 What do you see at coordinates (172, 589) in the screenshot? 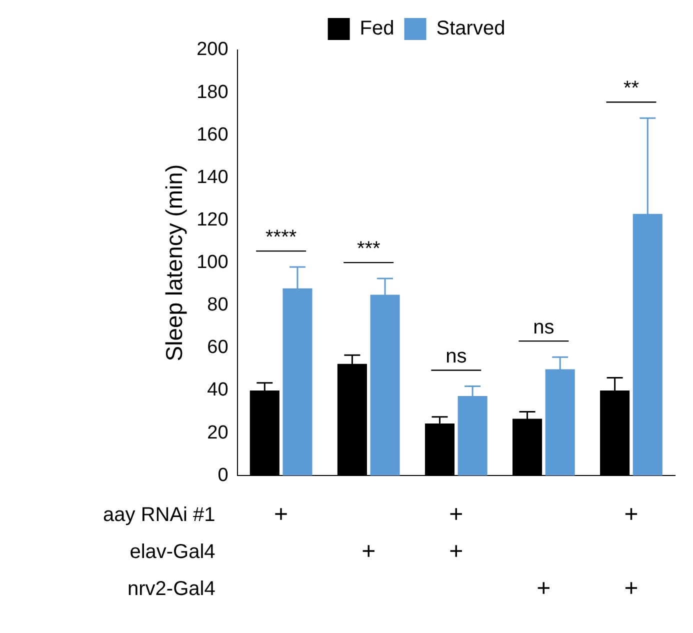
I see `y-tick-label: nrv2-Gal4` at bounding box center [172, 589].